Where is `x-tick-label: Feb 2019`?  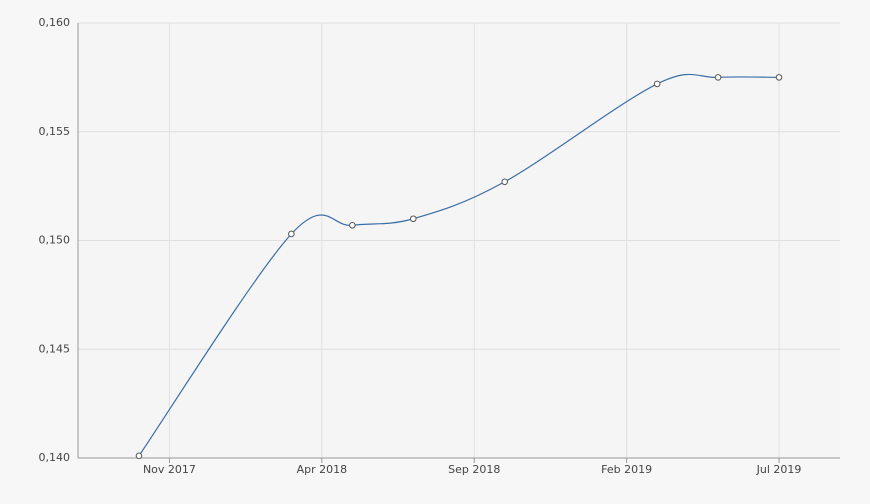 x-tick-label: Feb 2019 is located at coordinates (626, 469).